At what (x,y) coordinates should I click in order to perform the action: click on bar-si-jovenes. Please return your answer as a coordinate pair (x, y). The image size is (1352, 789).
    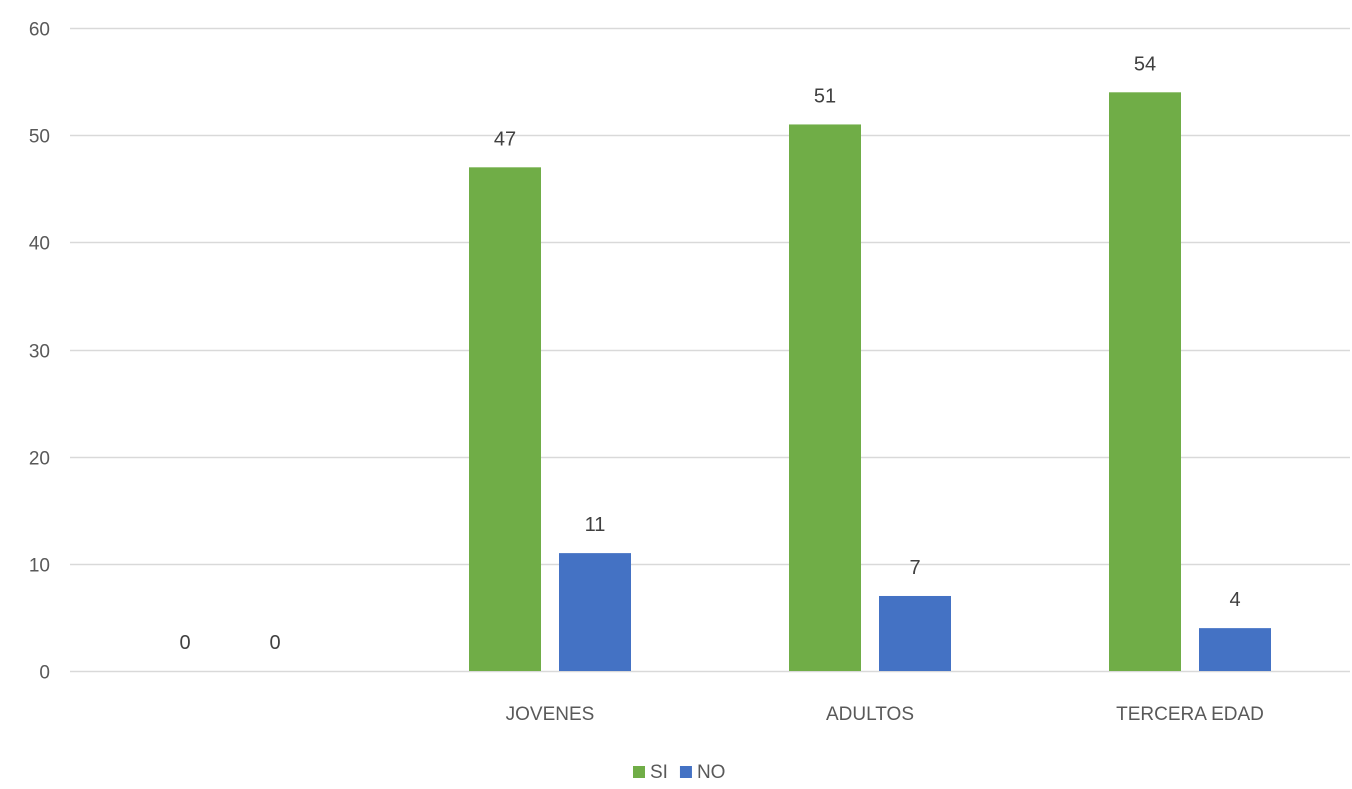
    Looking at the image, I should click on (505, 419).